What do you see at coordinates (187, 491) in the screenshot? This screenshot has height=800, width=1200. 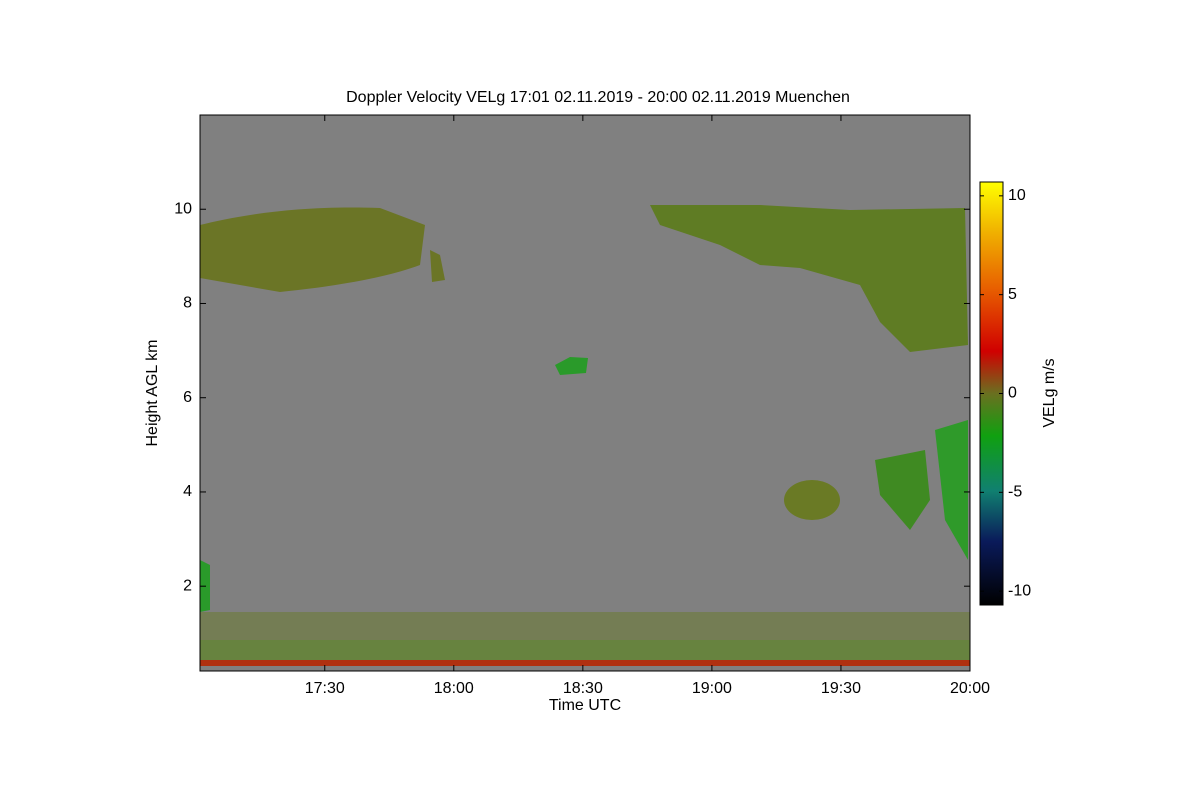 I see `y-tick-label: 4` at bounding box center [187, 491].